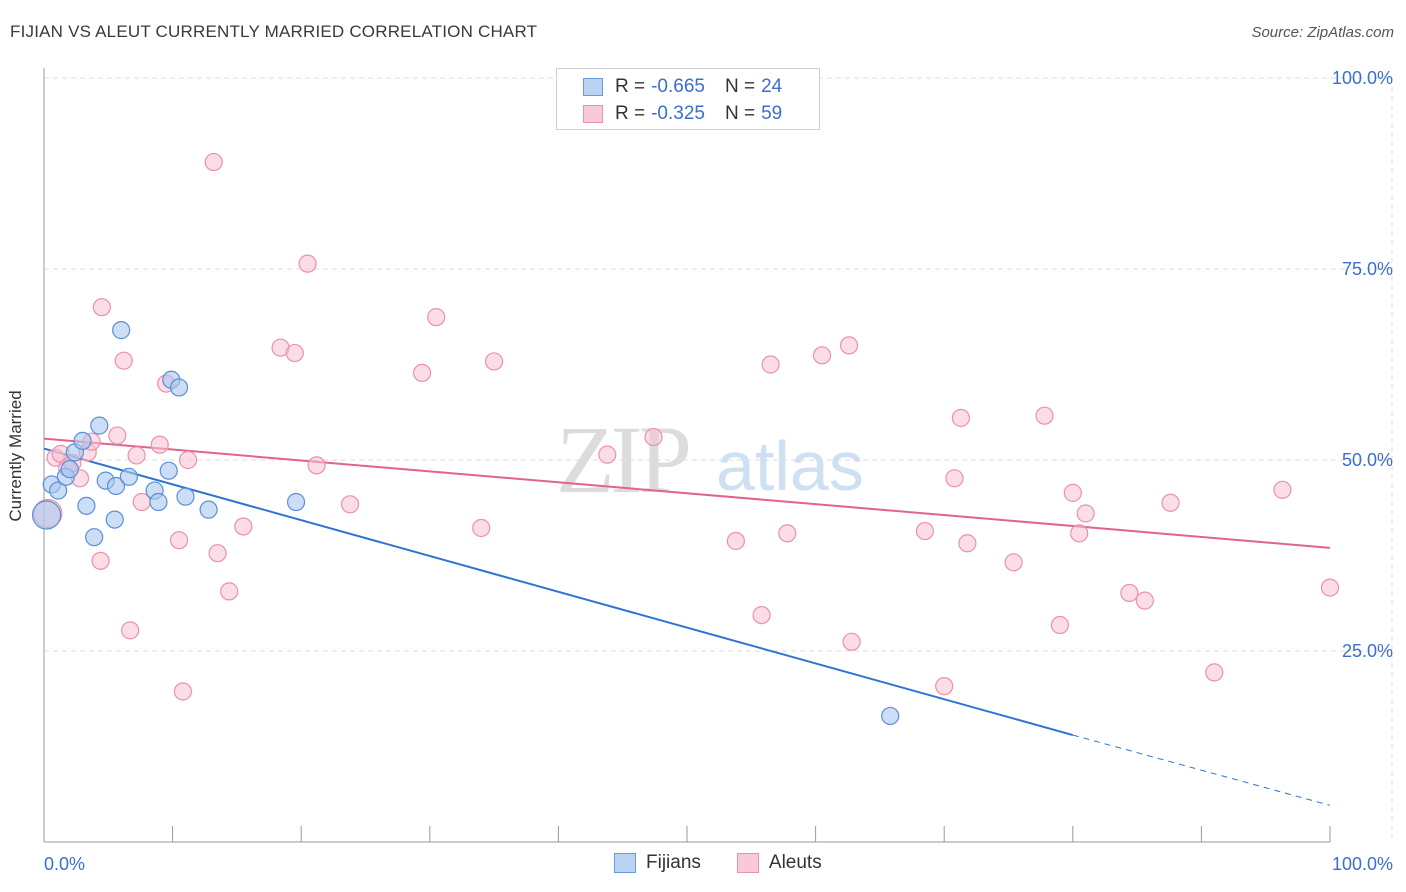  I want to click on legend-item-aleuts: Aleuts, so click(779, 863).